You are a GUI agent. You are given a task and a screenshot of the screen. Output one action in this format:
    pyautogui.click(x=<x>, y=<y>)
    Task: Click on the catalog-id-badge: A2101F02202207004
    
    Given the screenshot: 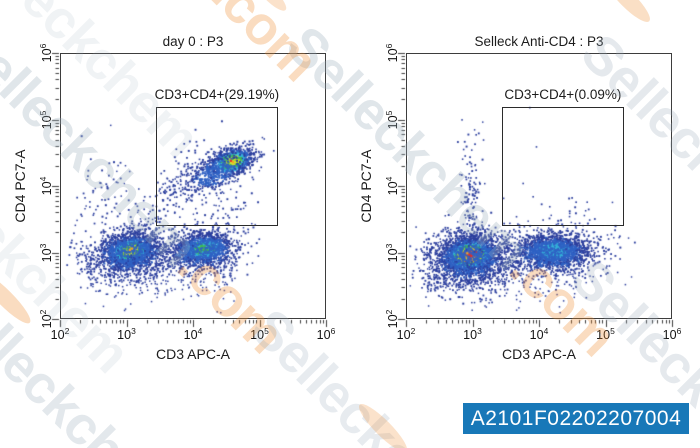 What is the action you would take?
    pyautogui.click(x=576, y=418)
    